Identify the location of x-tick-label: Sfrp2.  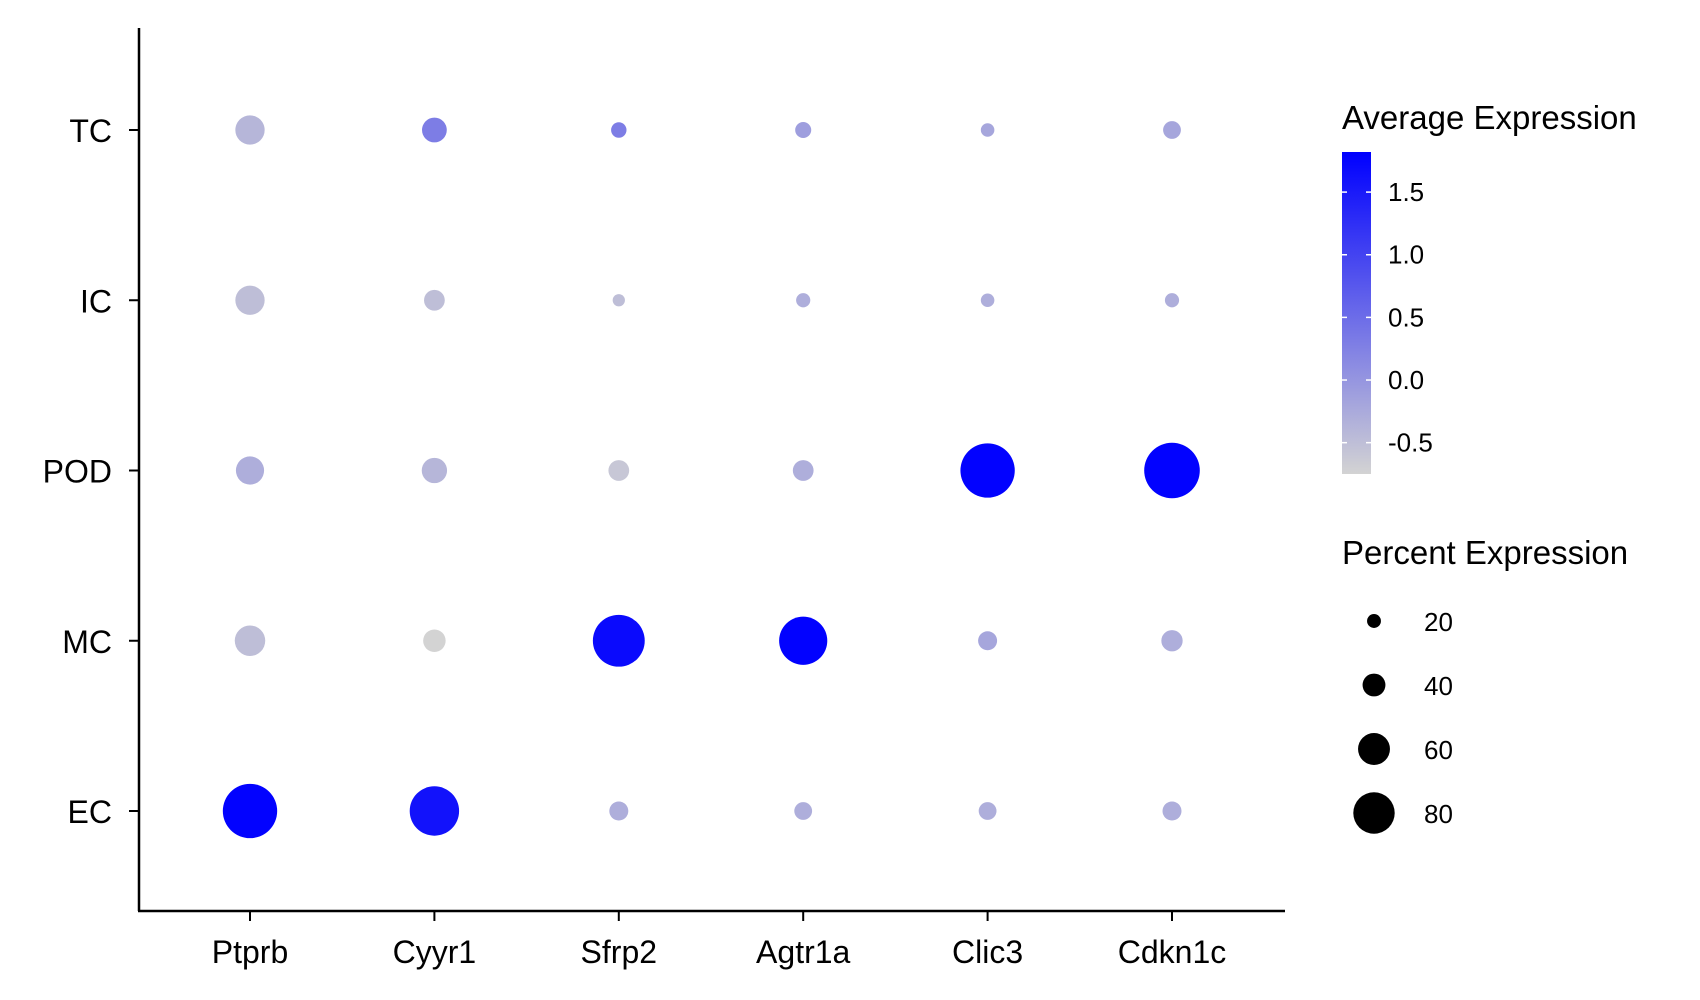
(619, 952).